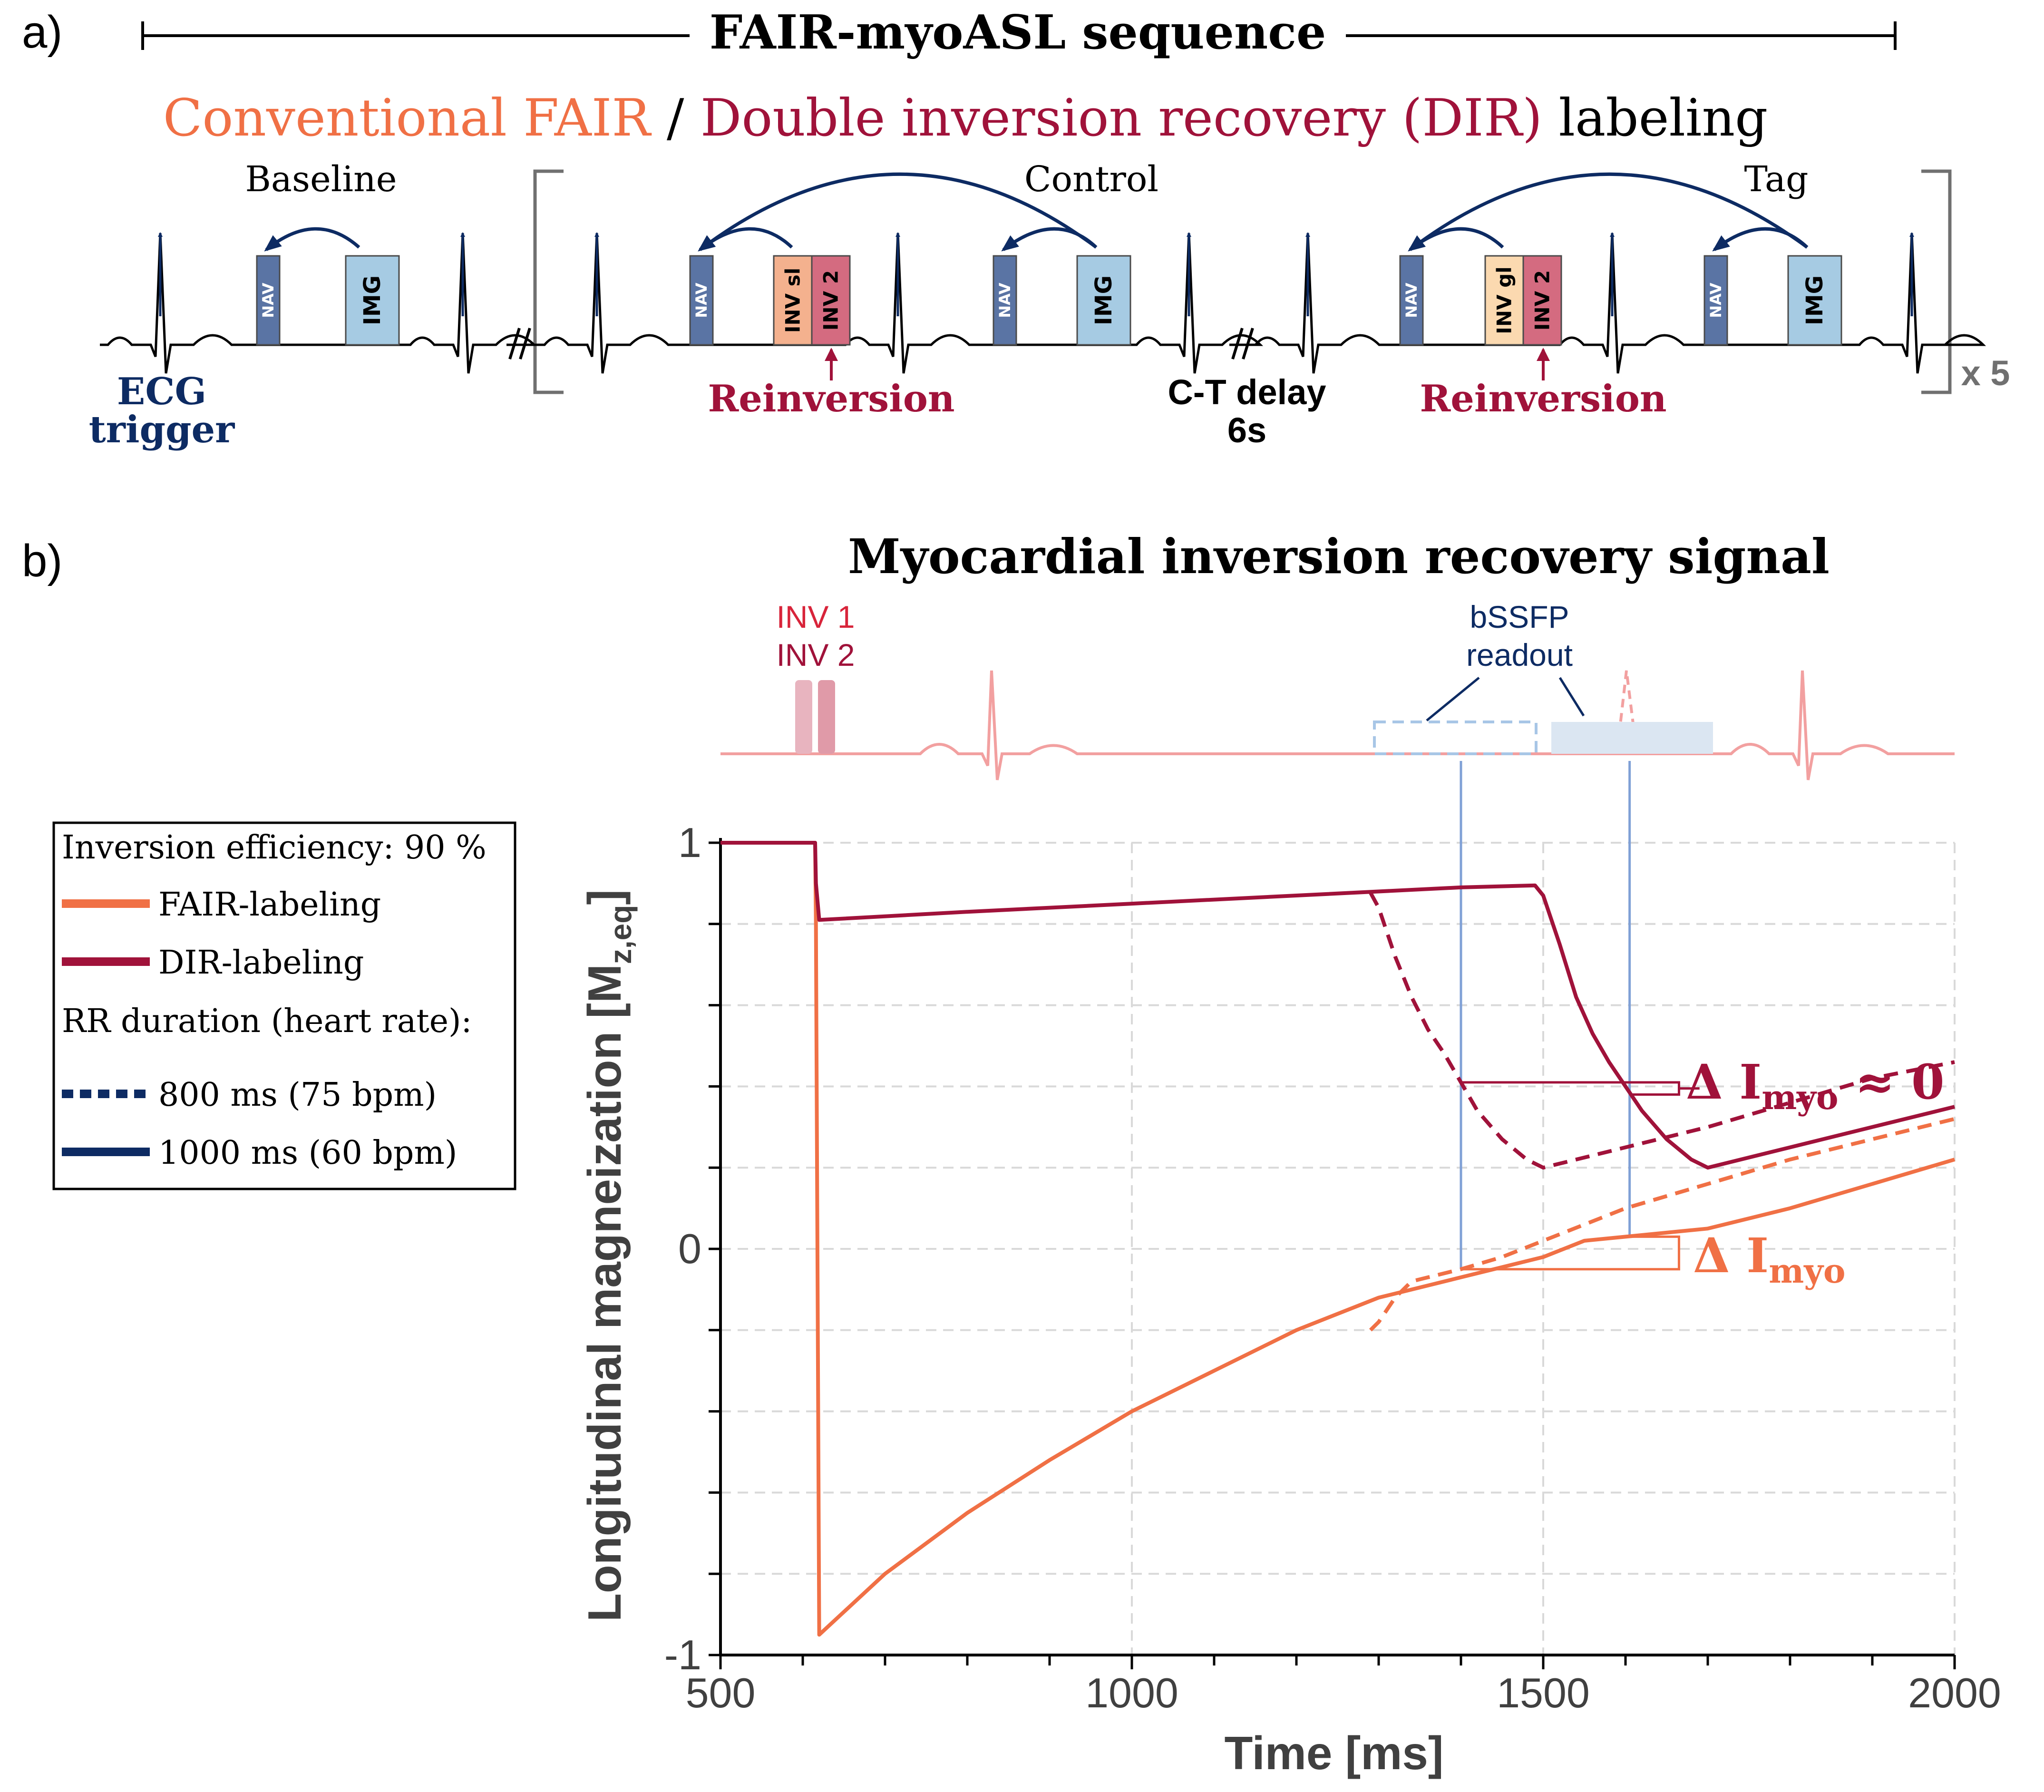 The image size is (2044, 1792). I want to click on reinversion-label-tag: Reinversion, so click(1543, 399).